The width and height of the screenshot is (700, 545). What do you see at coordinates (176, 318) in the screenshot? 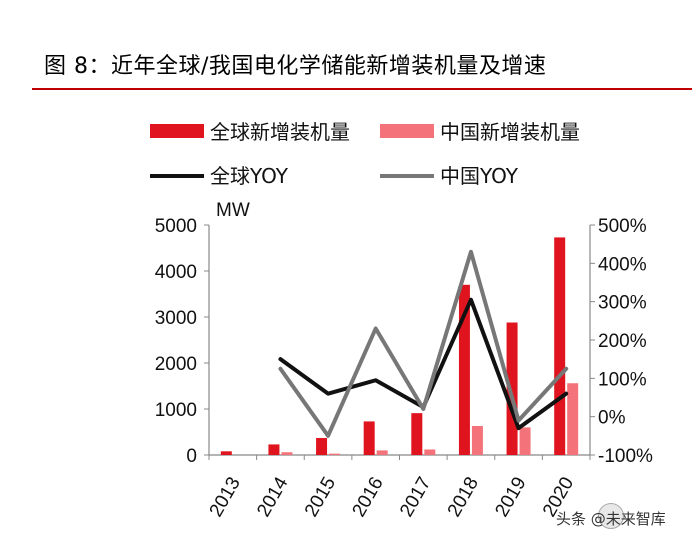
I see `y-tick-label: 3000` at bounding box center [176, 318].